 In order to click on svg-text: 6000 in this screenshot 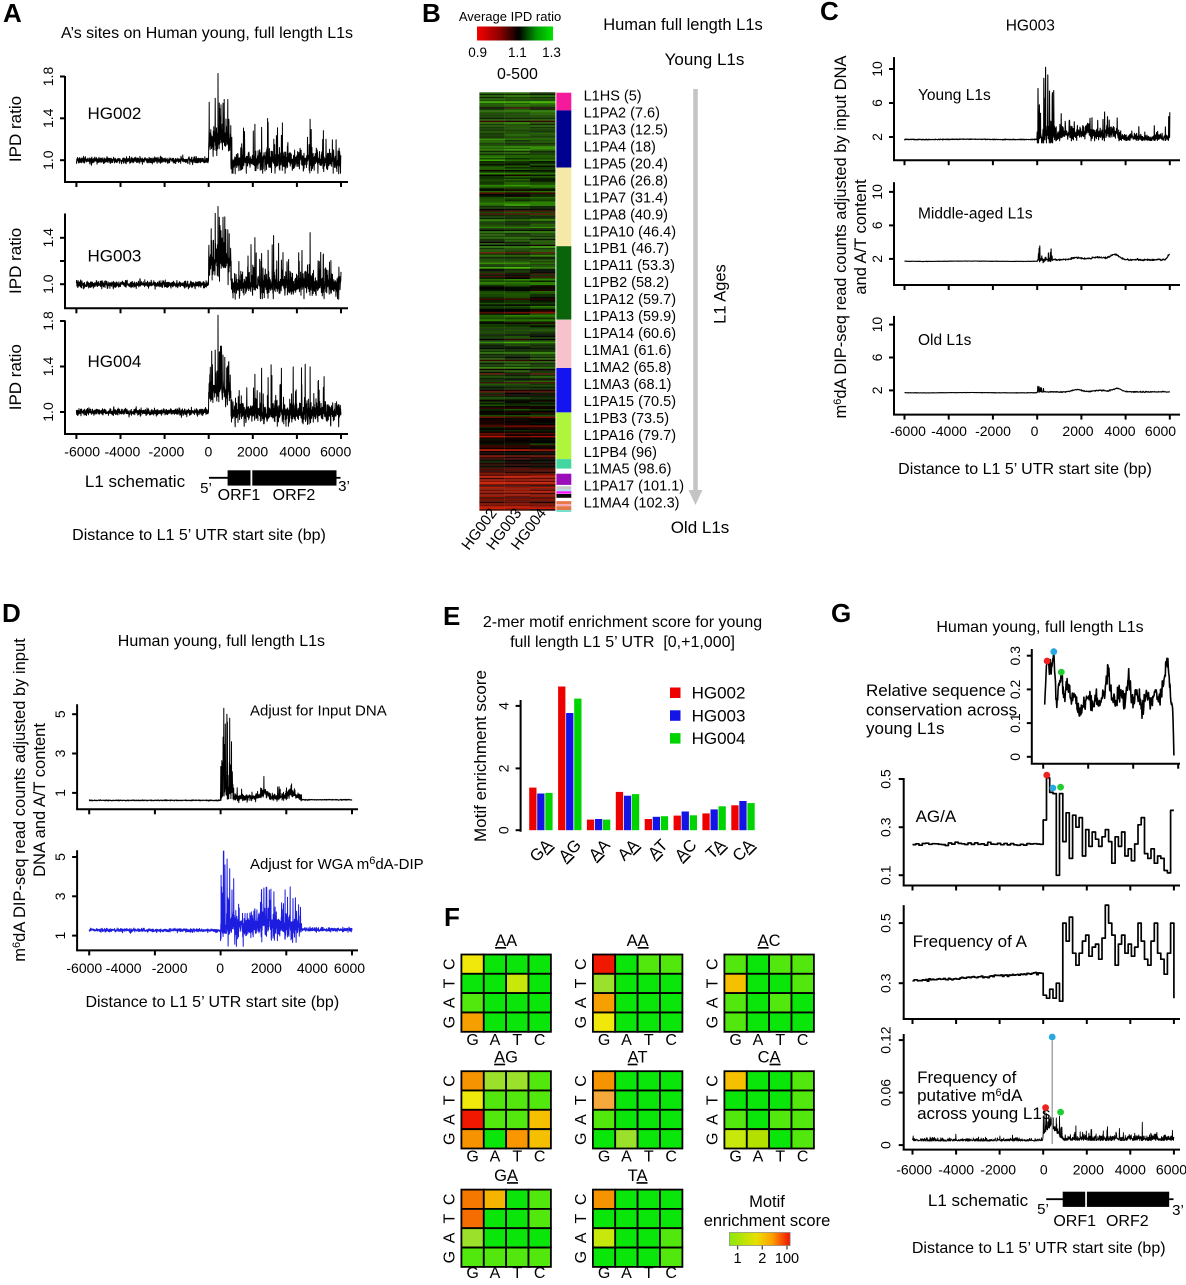, I will do `click(1160, 431)`.